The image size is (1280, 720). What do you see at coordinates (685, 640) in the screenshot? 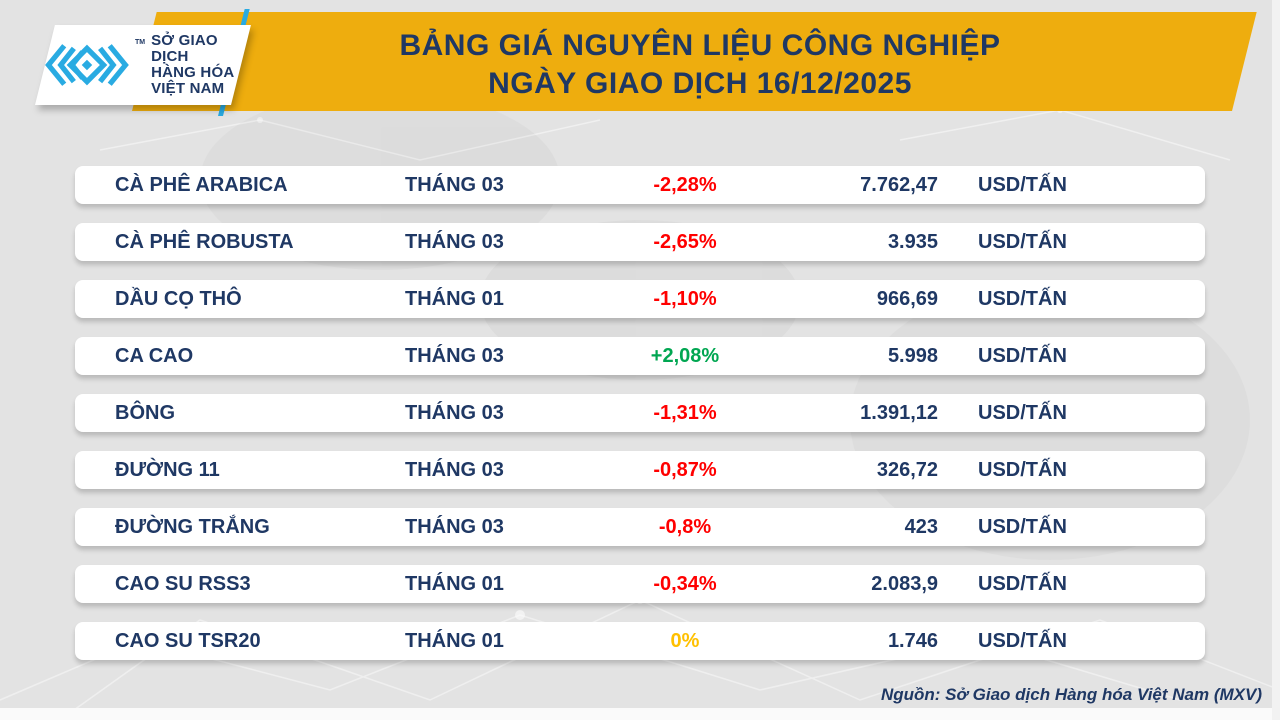
I see `percent-change: 0%` at bounding box center [685, 640].